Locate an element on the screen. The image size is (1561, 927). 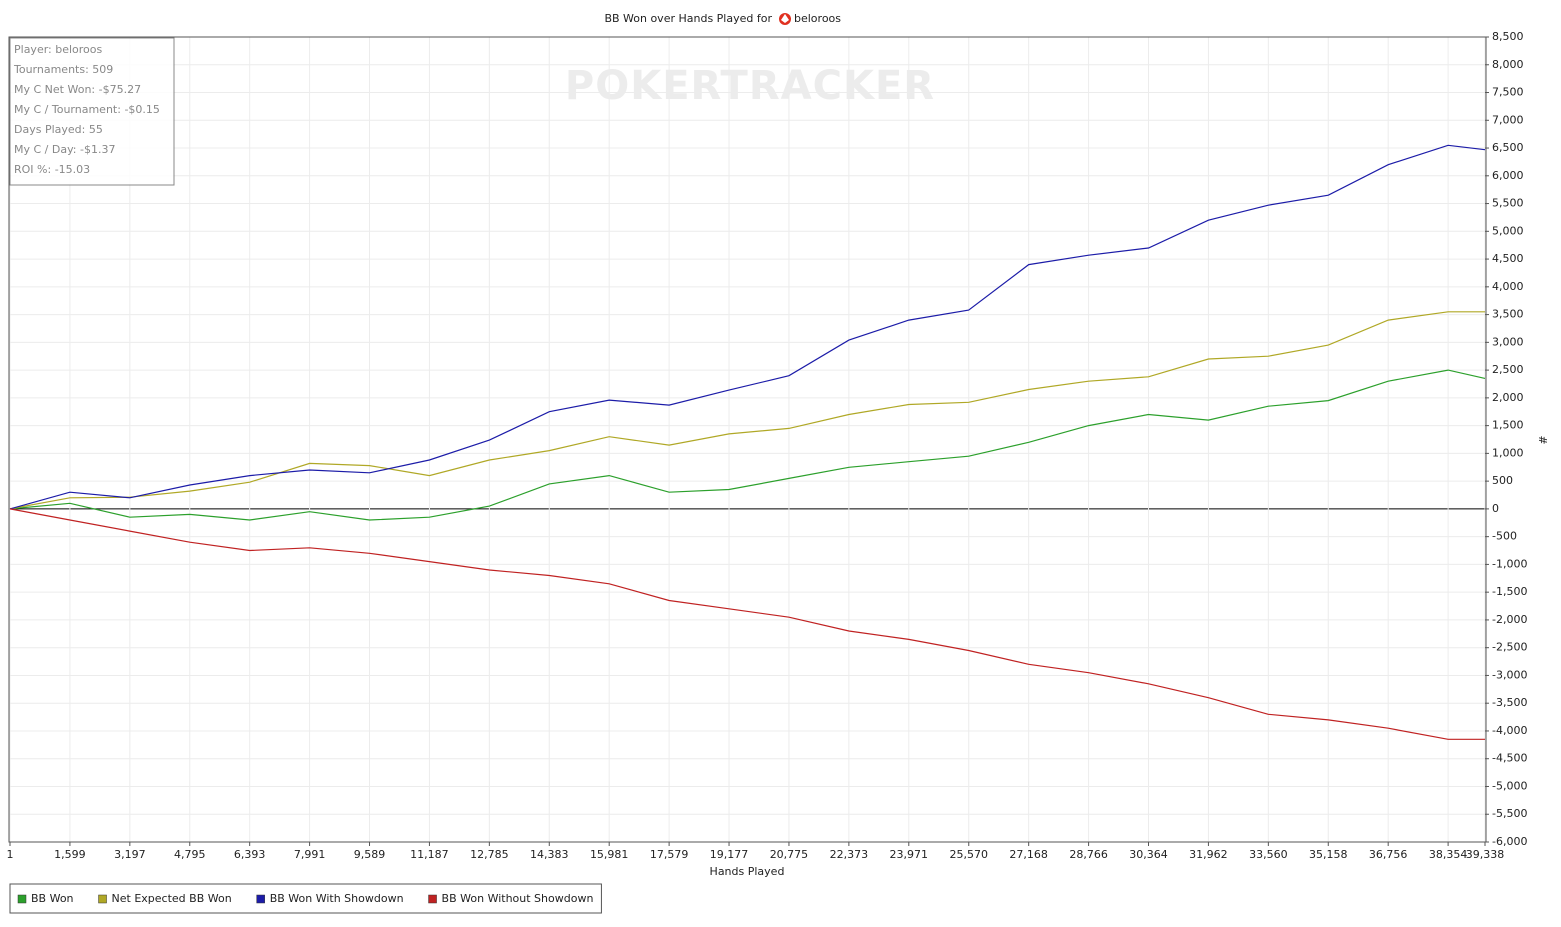
y-tick-label: 6,000 is located at coordinates (1508, 175).